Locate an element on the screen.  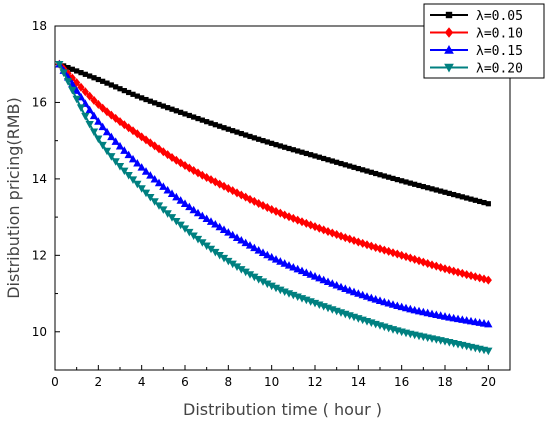
y-tick-label: 10 is located at coordinates (39, 332).